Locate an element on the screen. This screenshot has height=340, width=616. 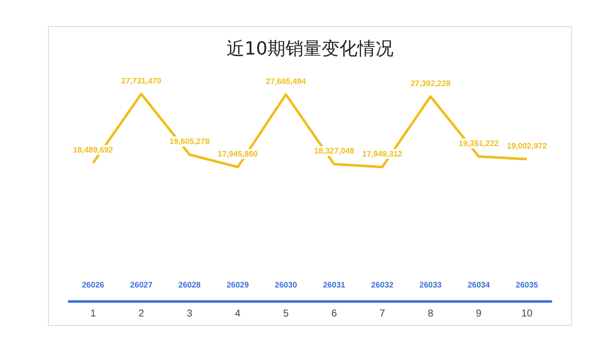
data-label: 17,945,860 is located at coordinates (238, 154).